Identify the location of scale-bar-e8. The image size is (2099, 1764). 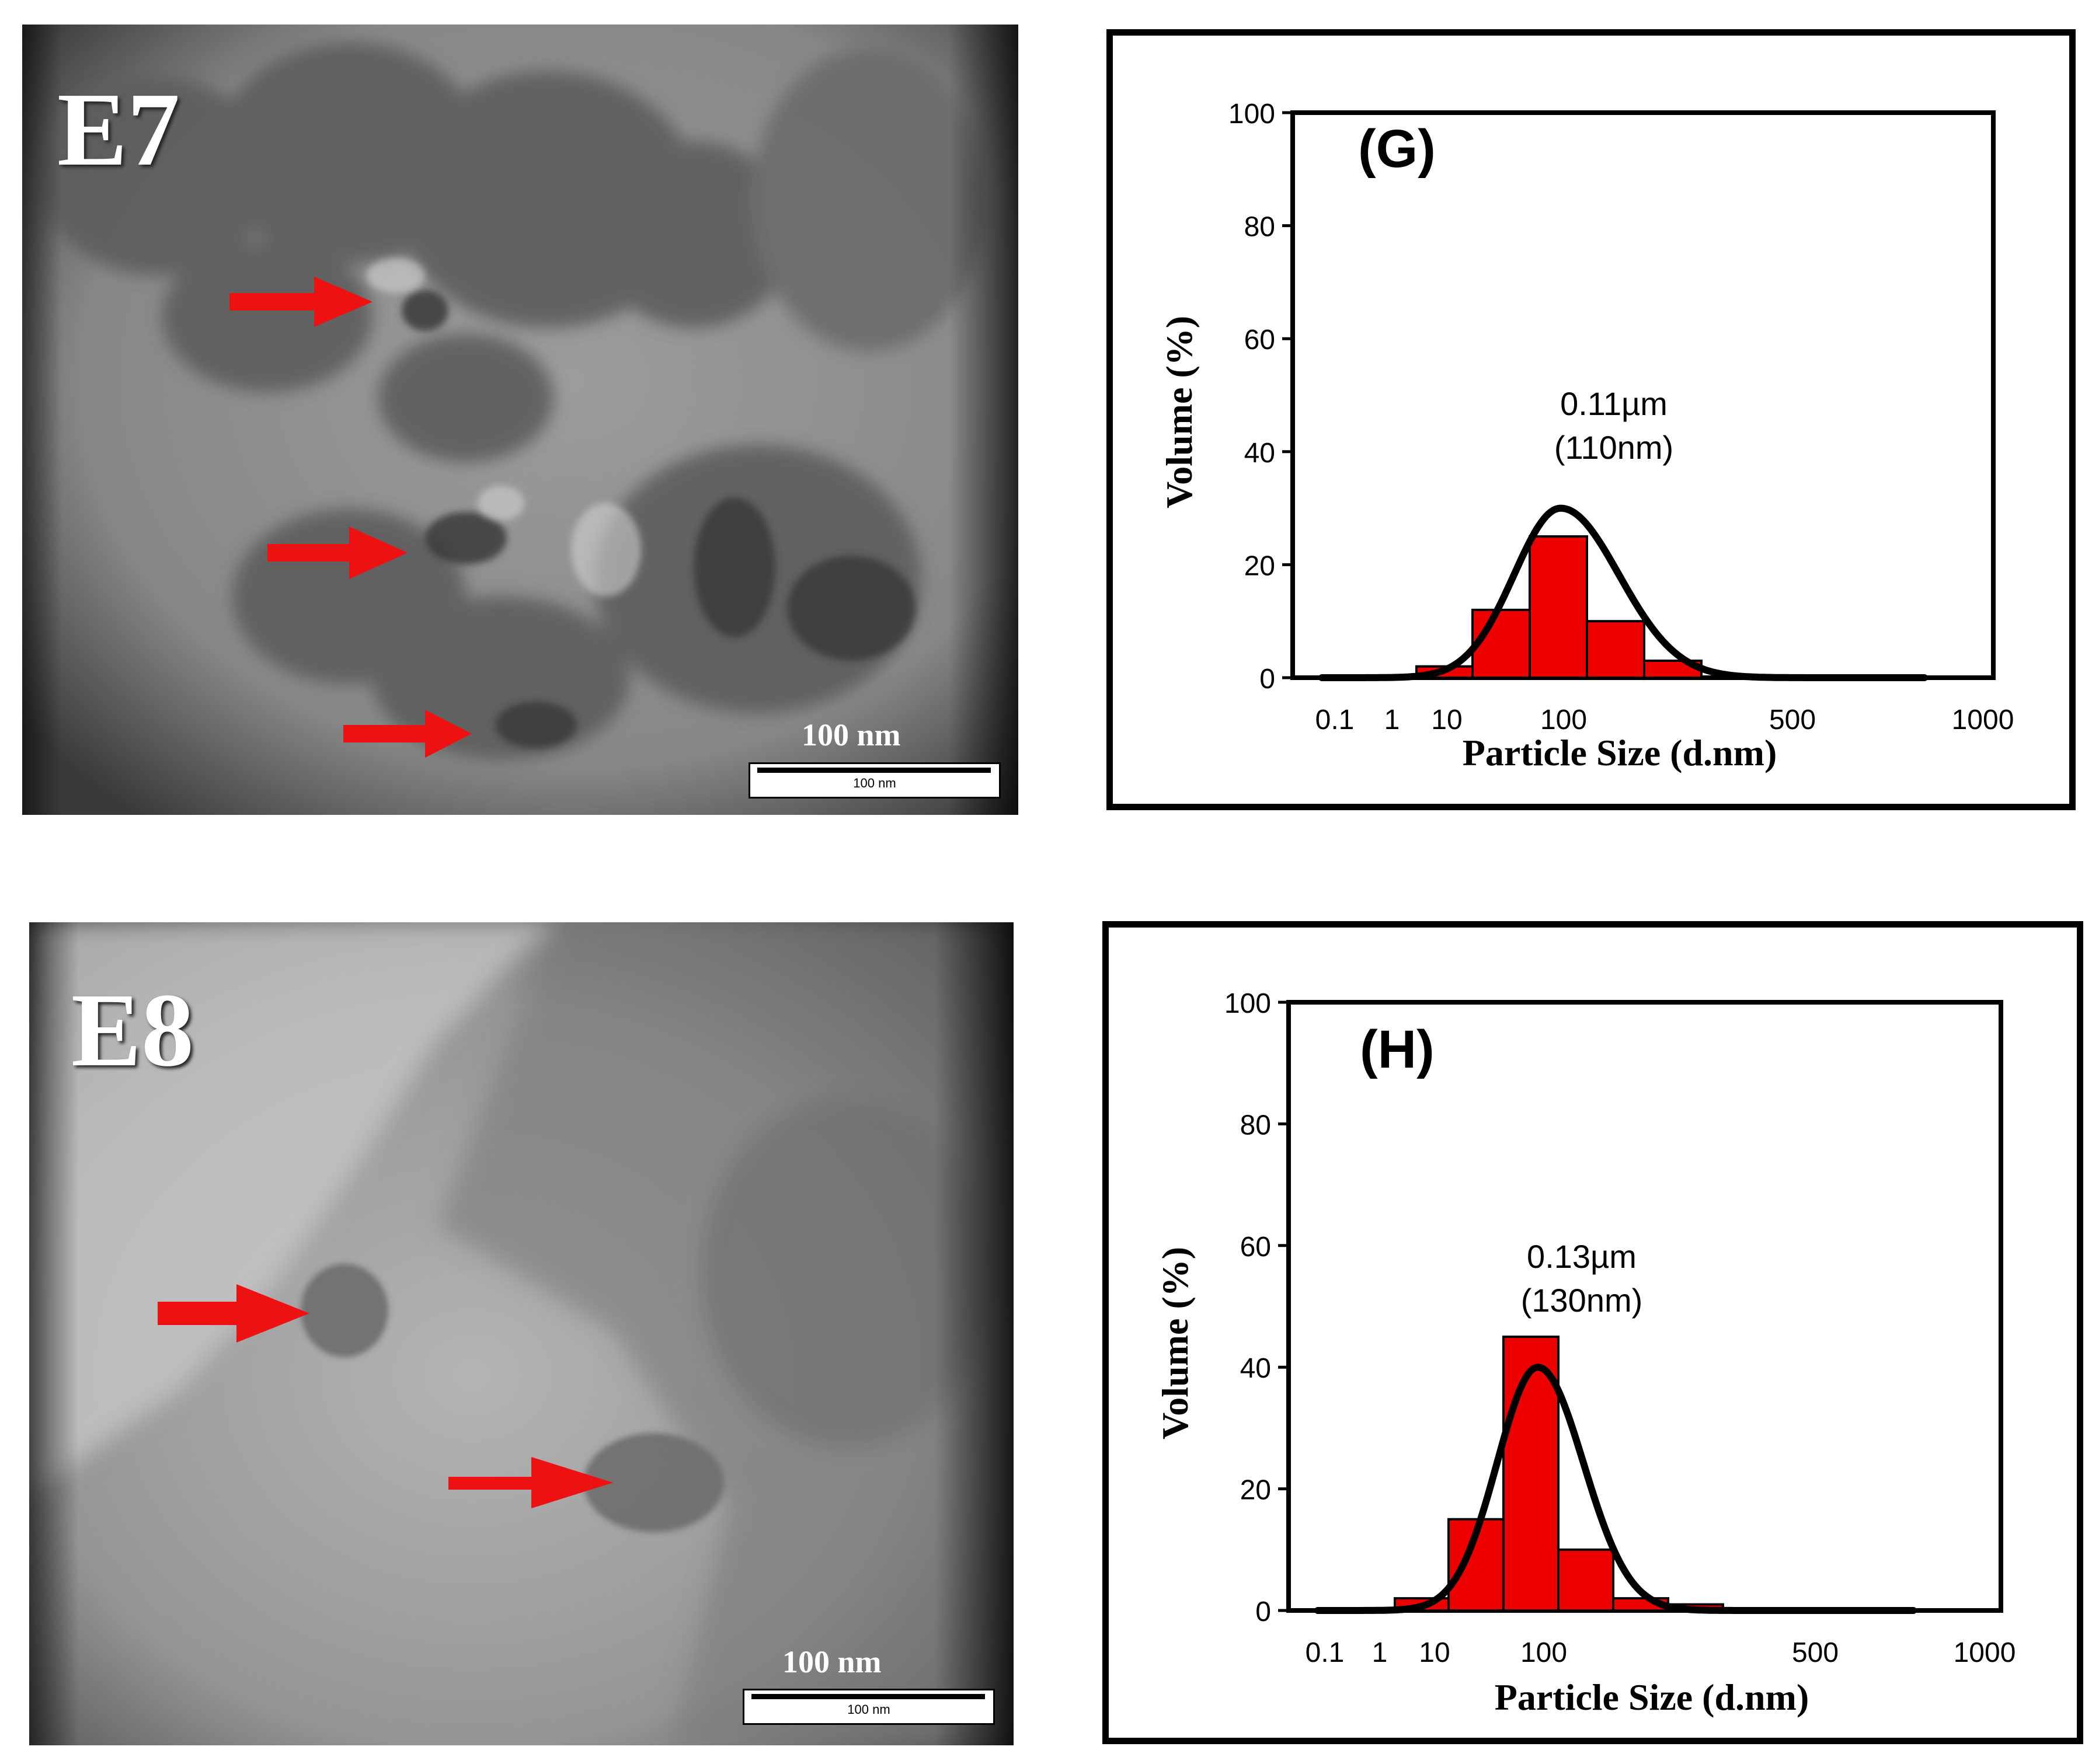
(868, 1696).